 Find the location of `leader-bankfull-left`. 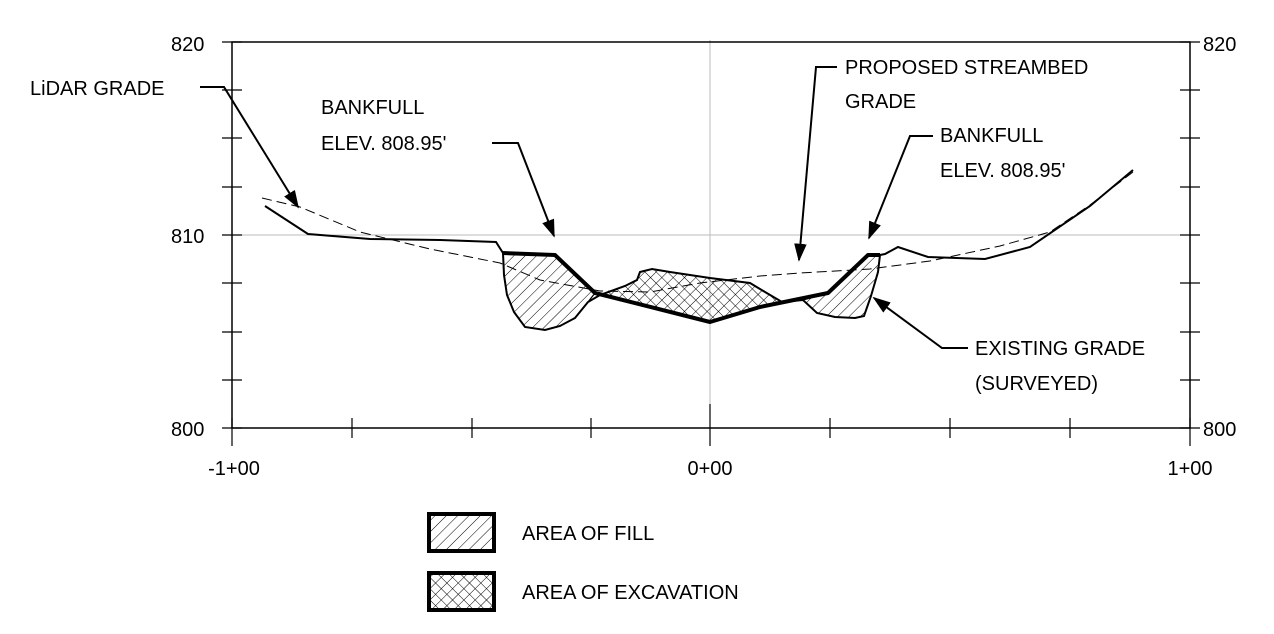

leader-bankfull-left is located at coordinates (523, 190).